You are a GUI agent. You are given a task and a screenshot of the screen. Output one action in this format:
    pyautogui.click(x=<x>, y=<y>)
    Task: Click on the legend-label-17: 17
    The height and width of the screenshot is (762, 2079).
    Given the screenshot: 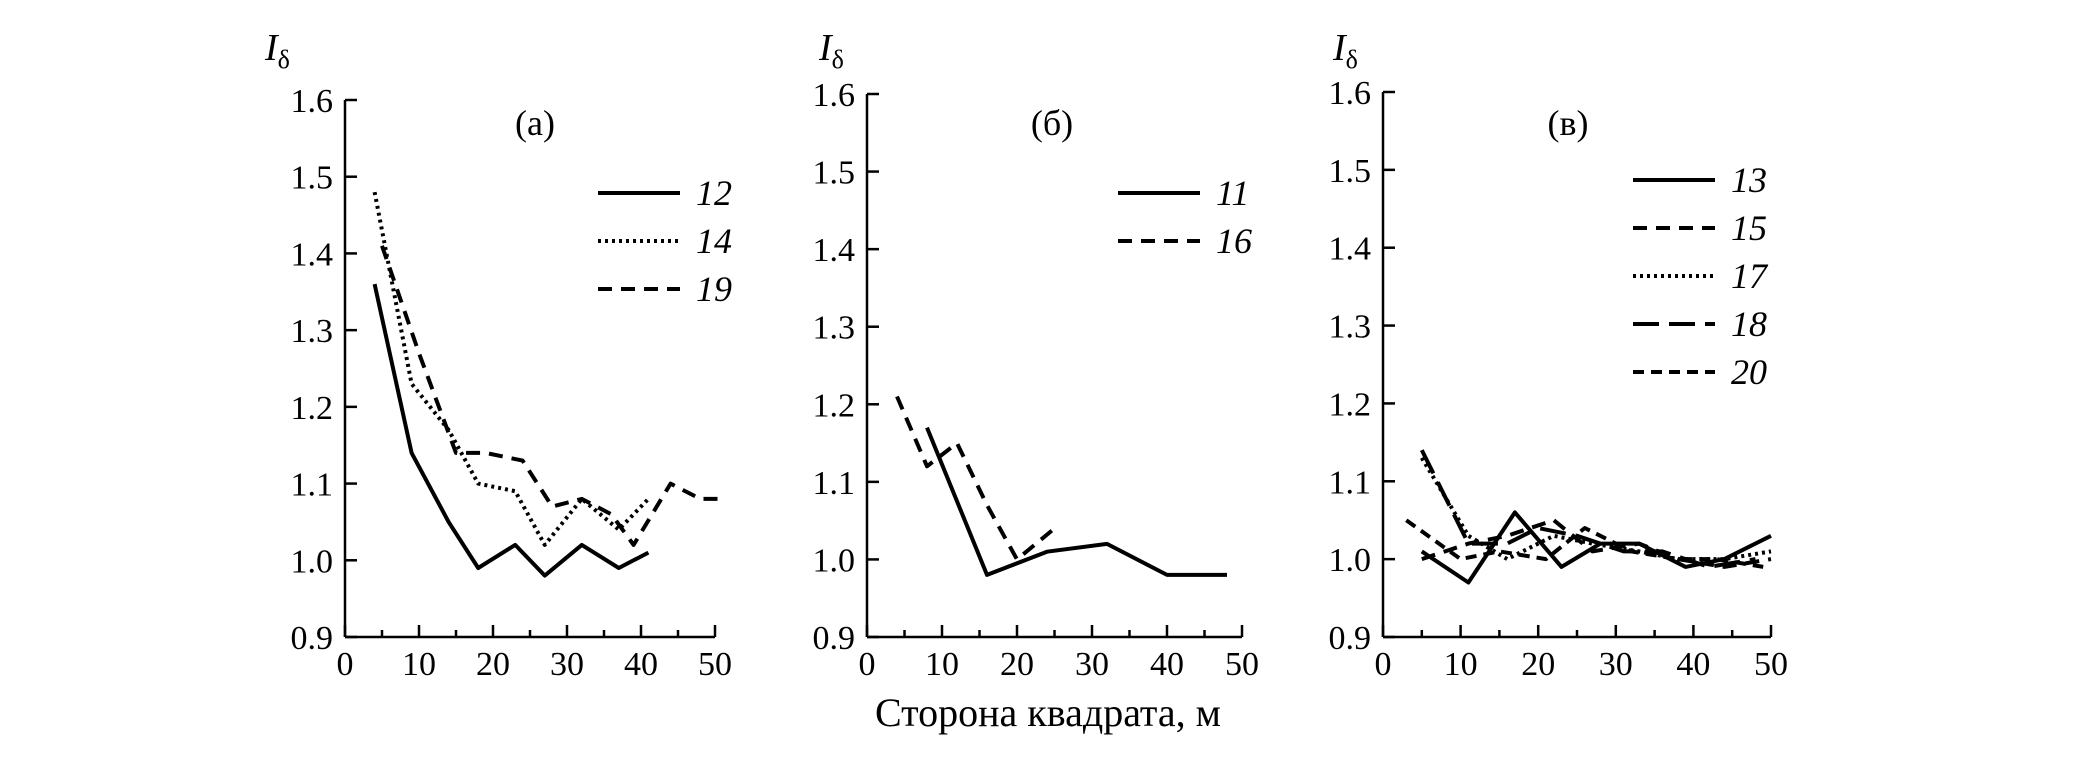 What is the action you would take?
    pyautogui.click(x=1750, y=276)
    